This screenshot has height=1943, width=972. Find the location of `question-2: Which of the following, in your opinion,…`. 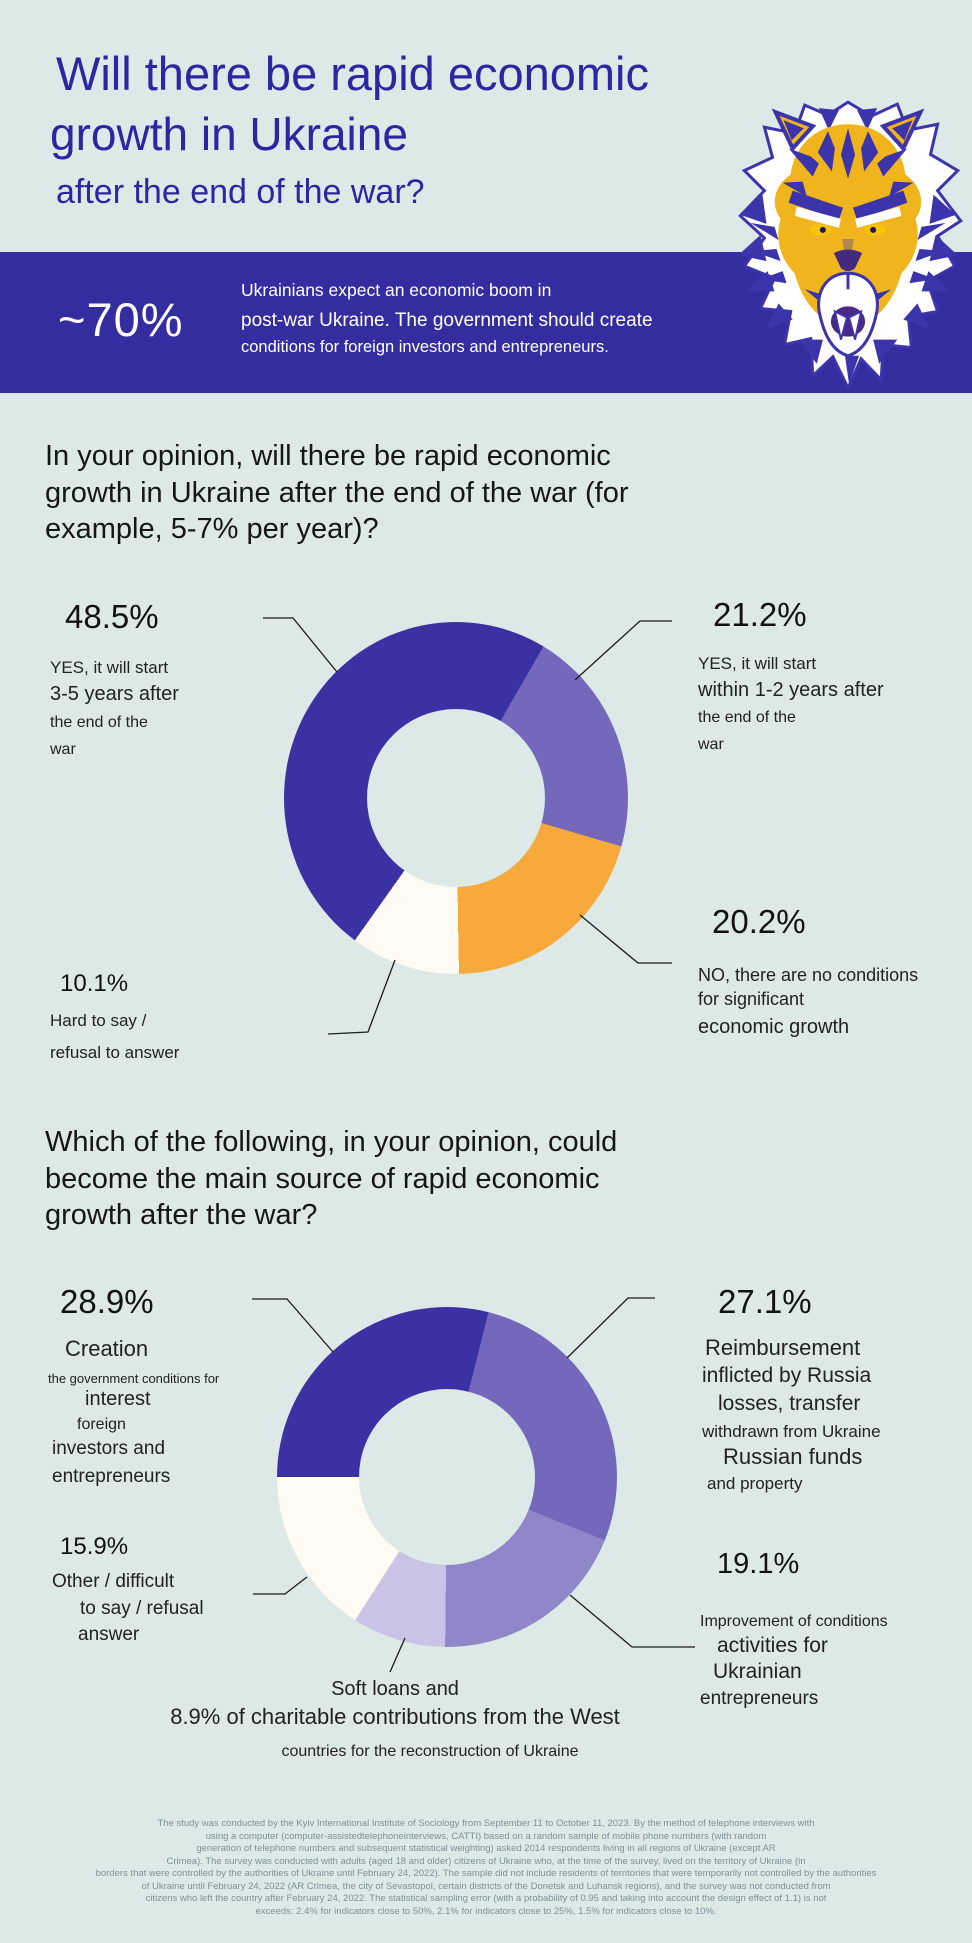

question-2: Which of the following, in your opinion,… is located at coordinates (331, 1179).